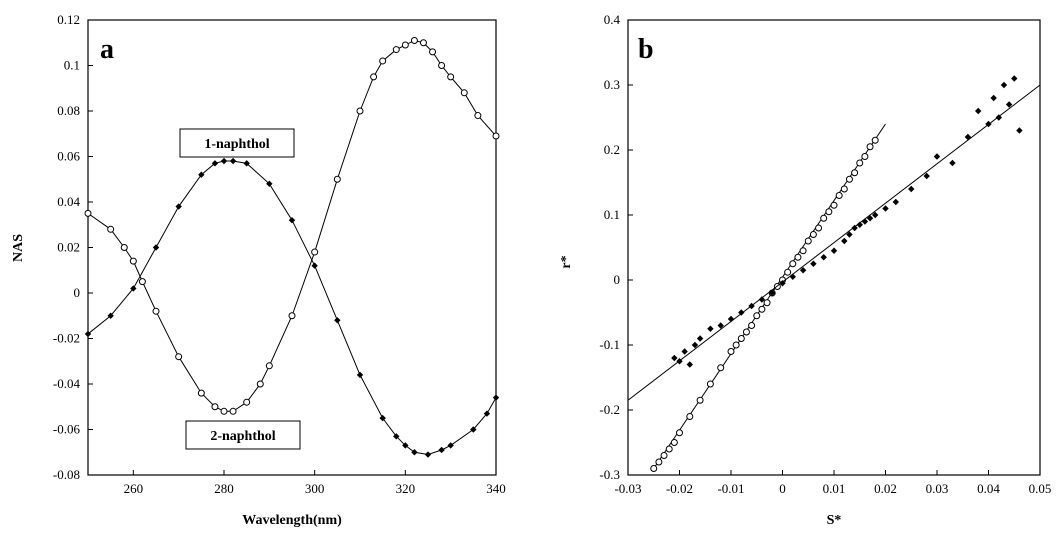  What do you see at coordinates (68, 19) in the screenshot?
I see `panel-a-y-tick-label: 0.12` at bounding box center [68, 19].